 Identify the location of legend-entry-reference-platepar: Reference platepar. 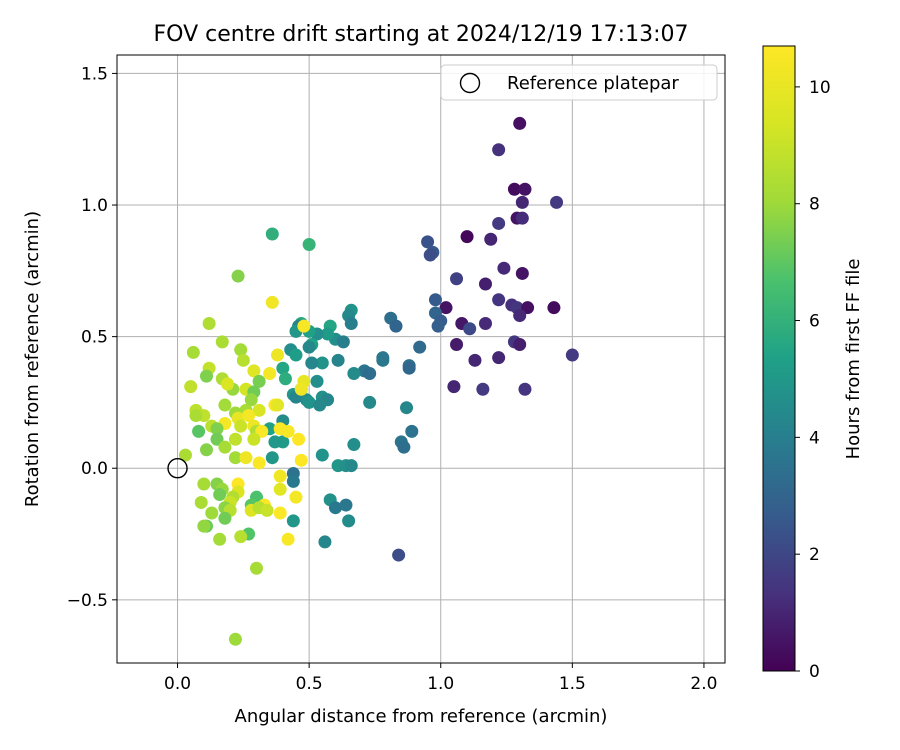
(593, 83).